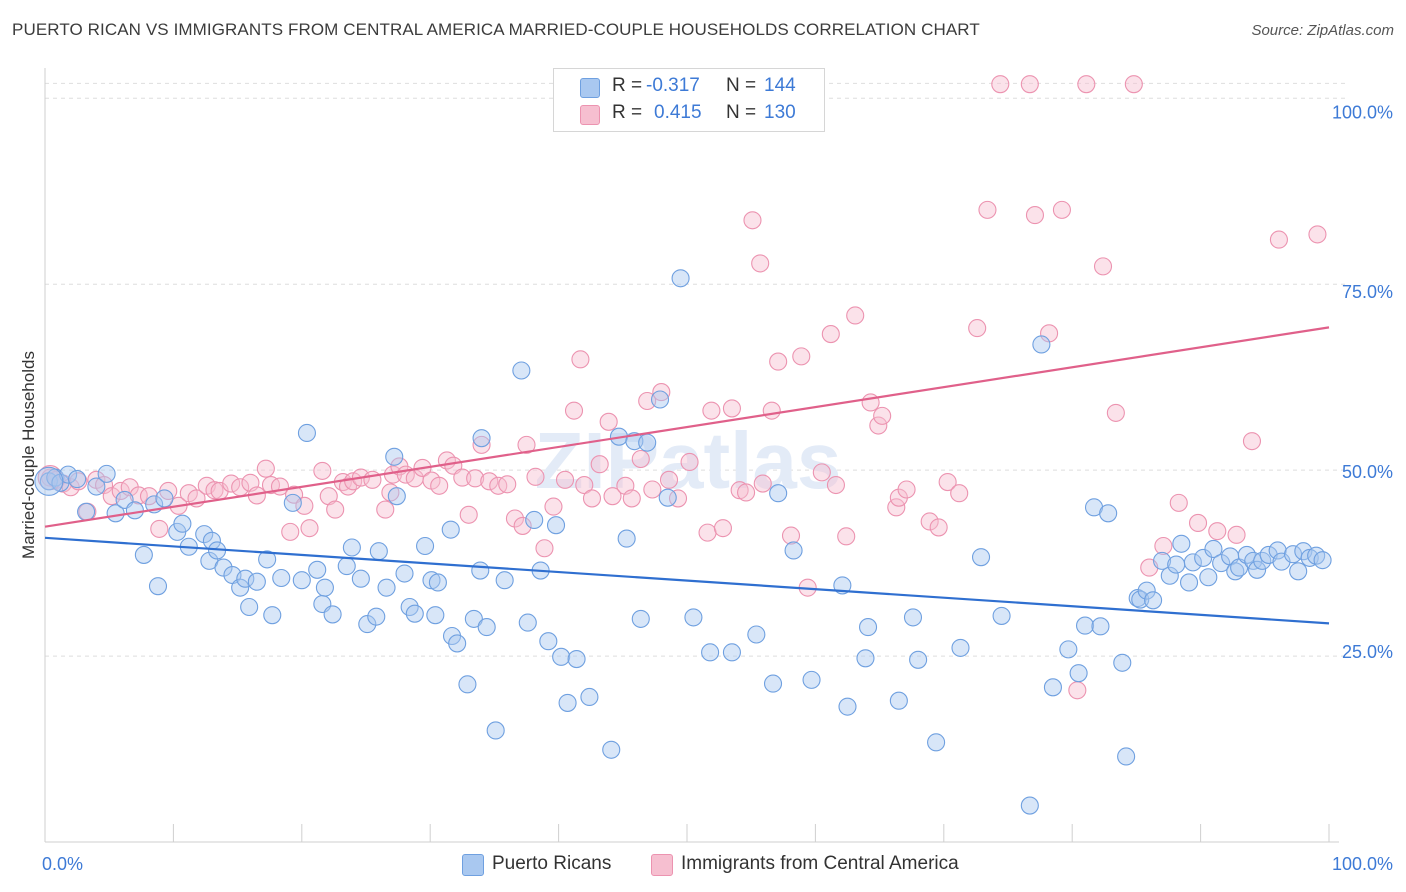  Describe the element at coordinates (1367, 652) in the screenshot. I see `y-tick-label: 25.0%` at that location.